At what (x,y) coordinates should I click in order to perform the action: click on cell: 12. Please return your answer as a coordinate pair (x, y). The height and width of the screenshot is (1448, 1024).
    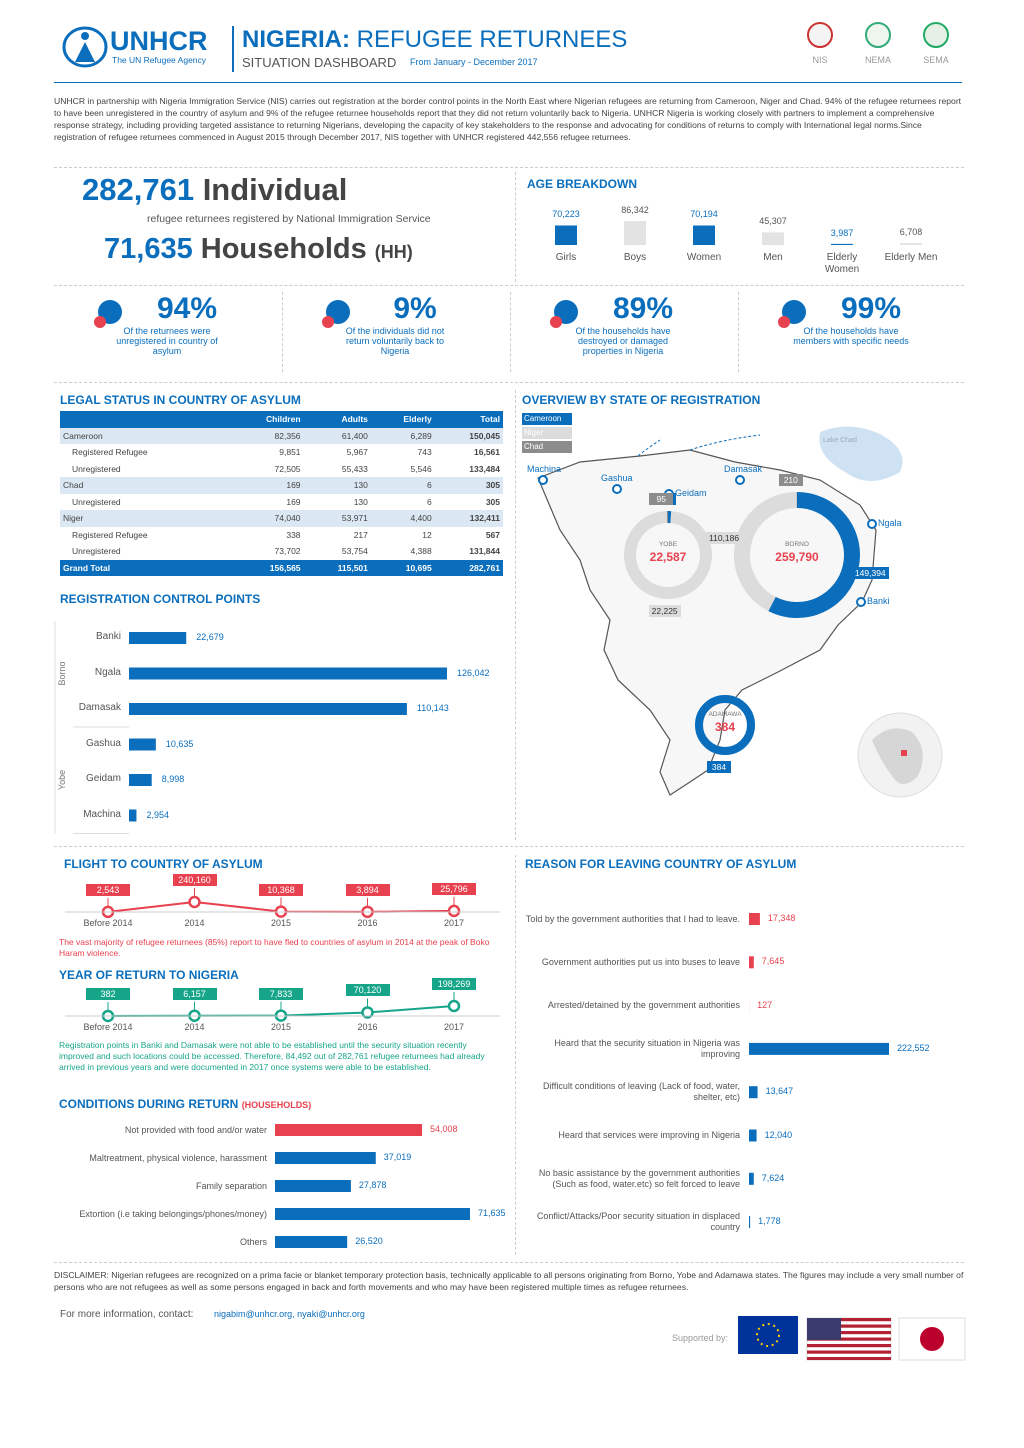
    Looking at the image, I should click on (427, 534).